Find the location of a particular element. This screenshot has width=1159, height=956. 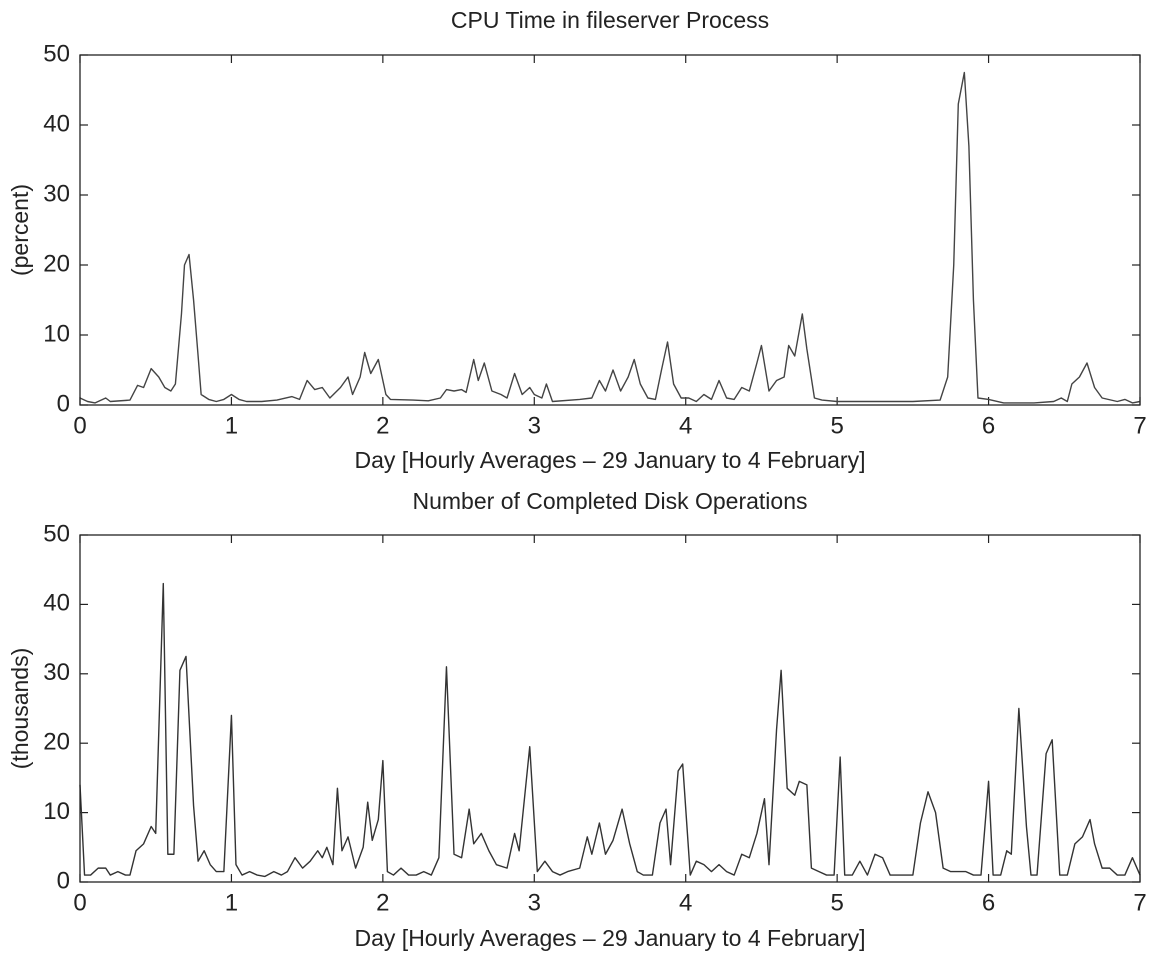

y-axis-label: (percent) is located at coordinates (20, 230).